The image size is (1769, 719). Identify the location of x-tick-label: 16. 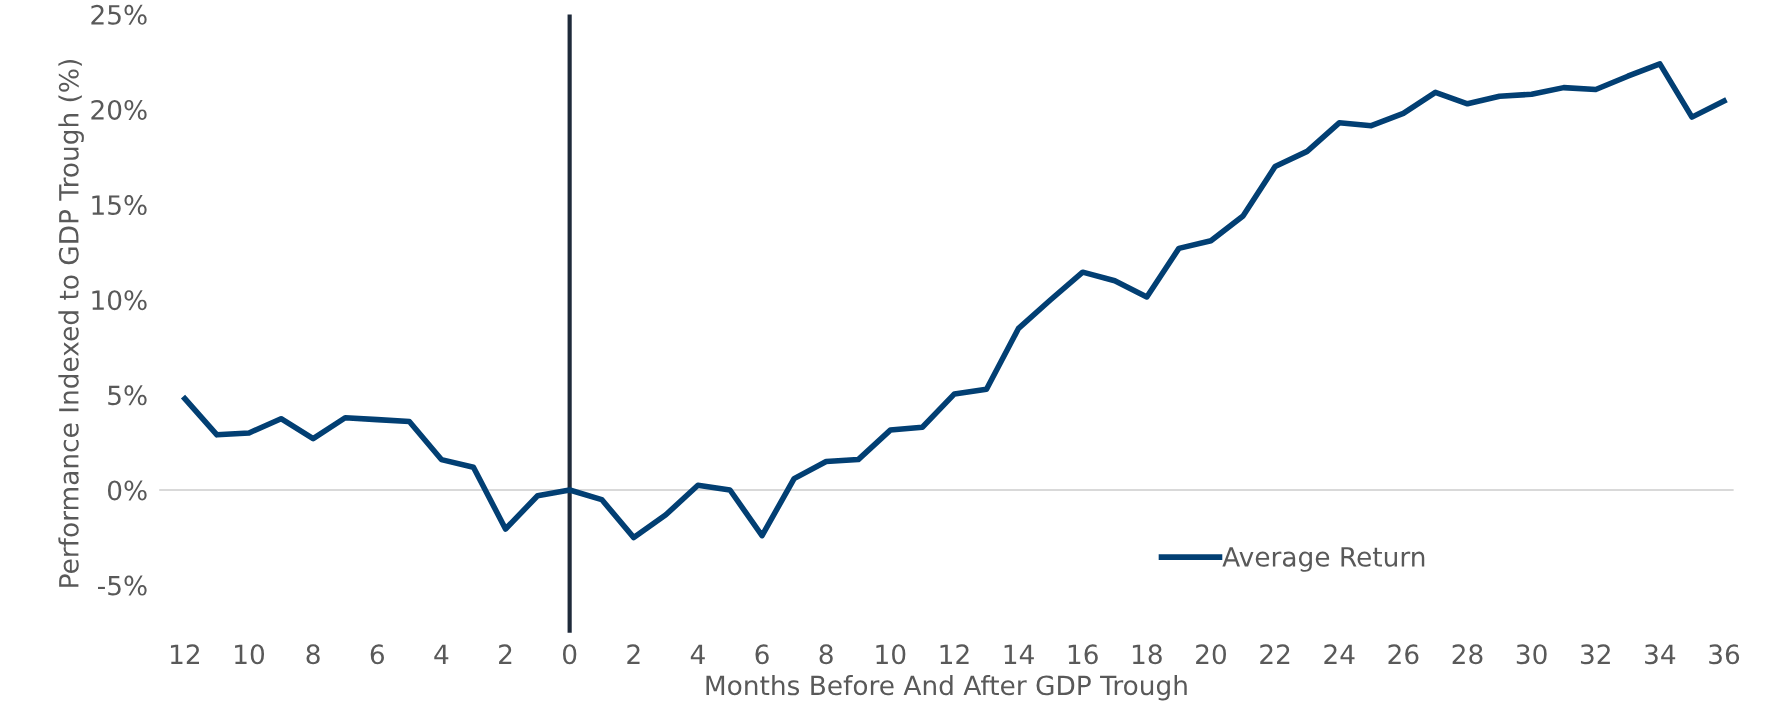
(1083, 654).